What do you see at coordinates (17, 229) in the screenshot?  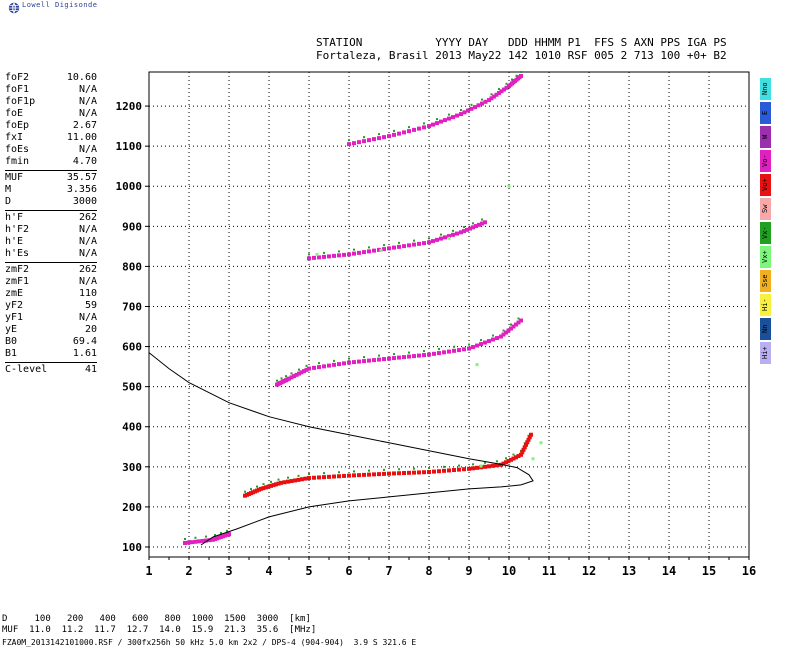 I see `param-label: h'F2` at bounding box center [17, 229].